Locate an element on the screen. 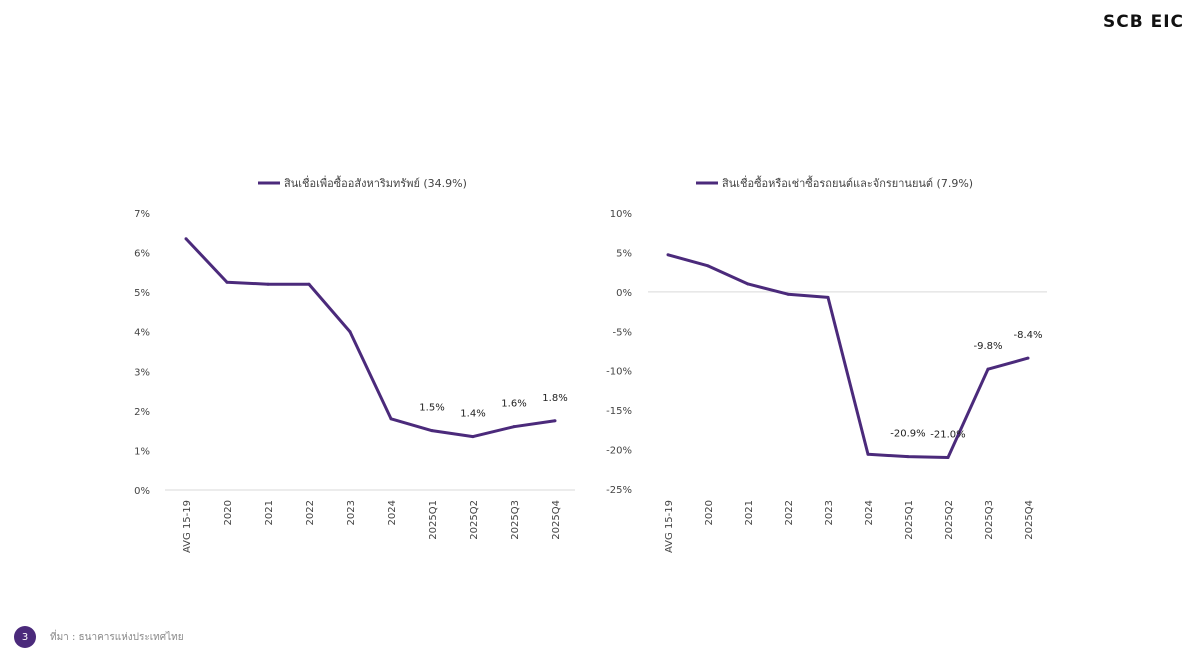 The height and width of the screenshot is (665, 1200). data-label: -8.4% is located at coordinates (1027, 335).